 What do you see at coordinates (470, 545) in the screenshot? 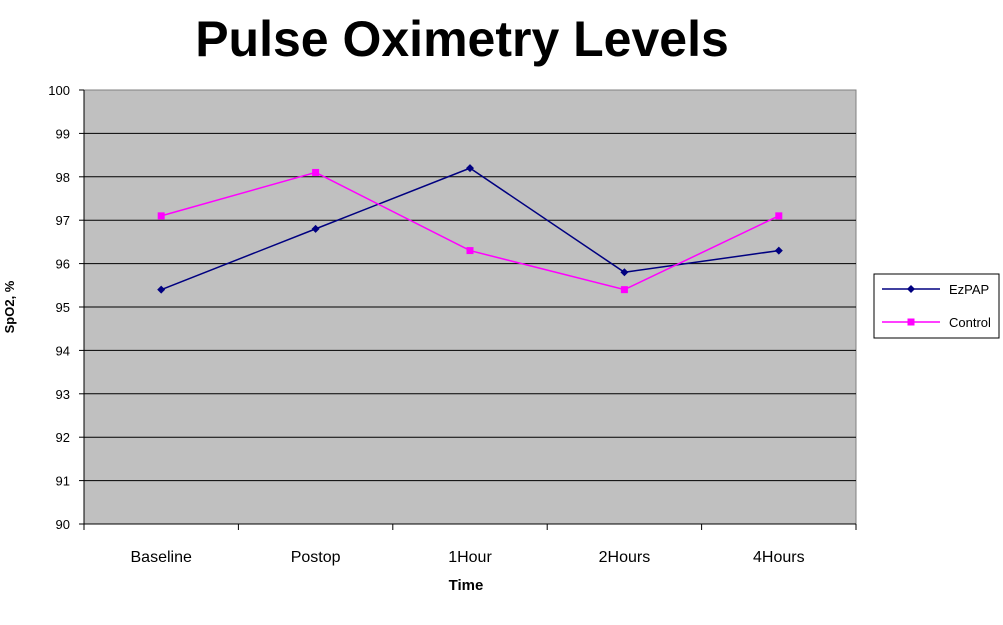
I see `x-axis-ticks: Baseline Postop 1Hour 2Hours 4Hours` at bounding box center [470, 545].